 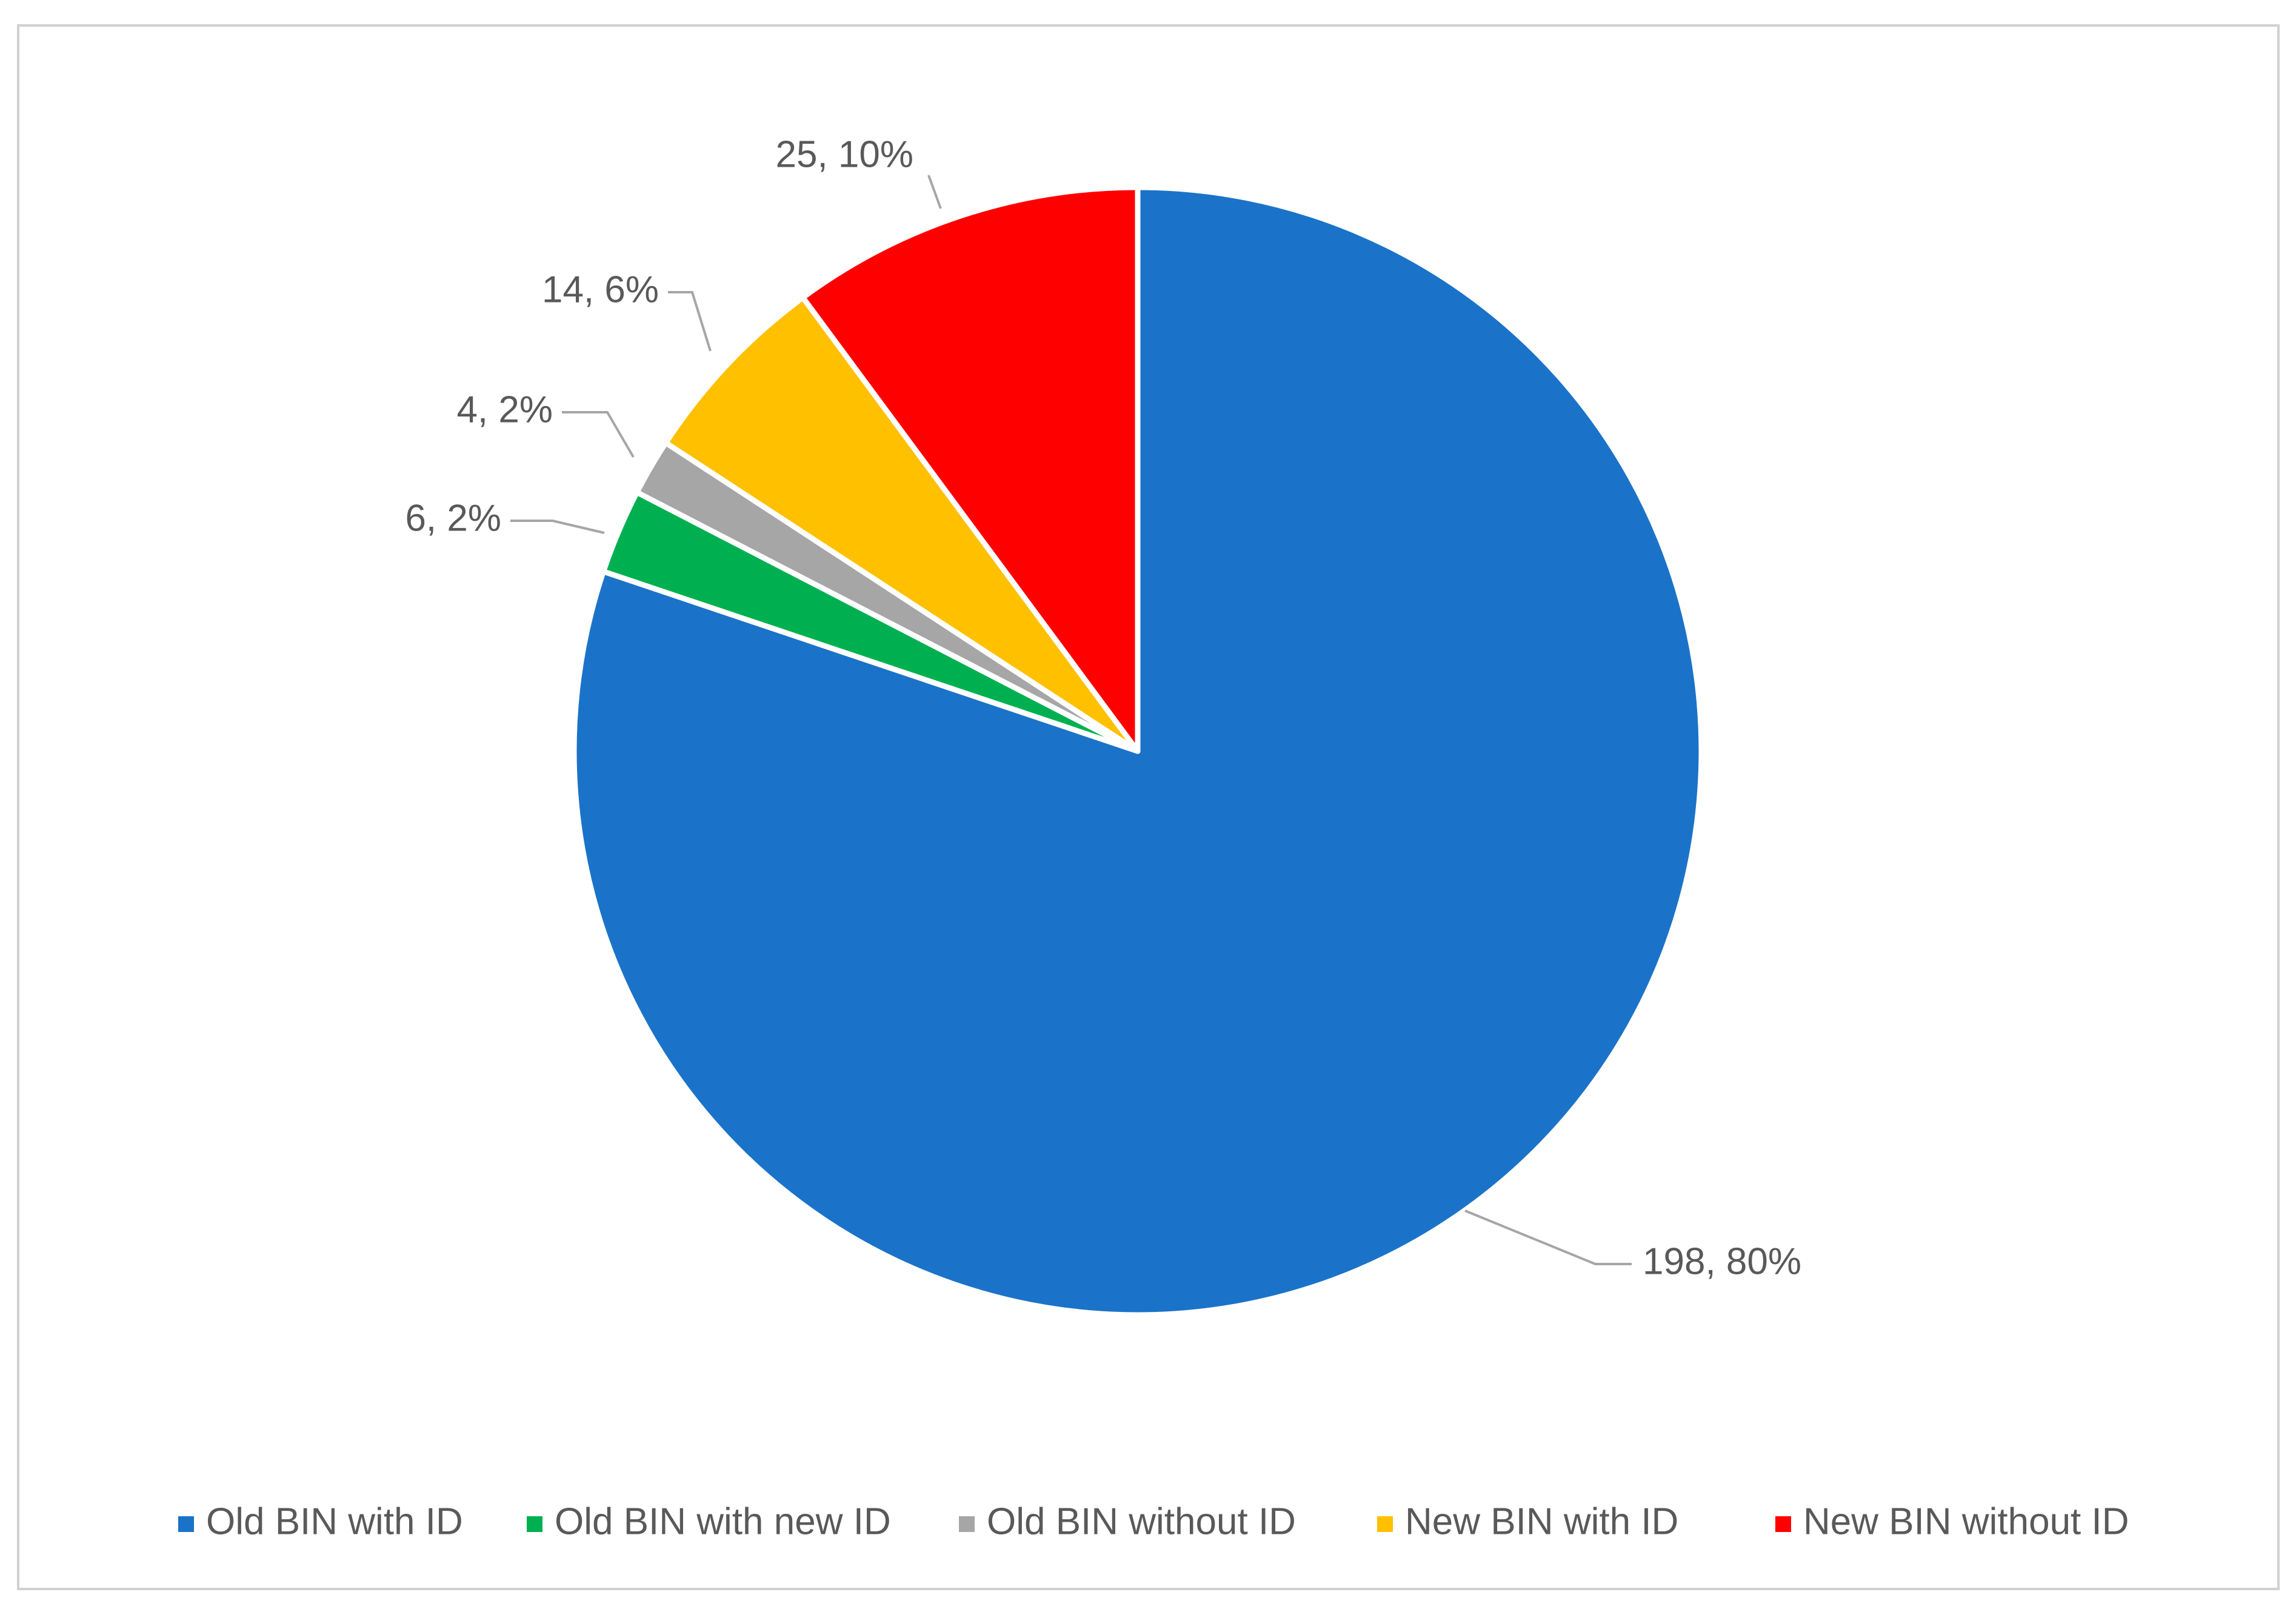 What do you see at coordinates (334, 1521) in the screenshot?
I see `legend-label: Old BIN with ID` at bounding box center [334, 1521].